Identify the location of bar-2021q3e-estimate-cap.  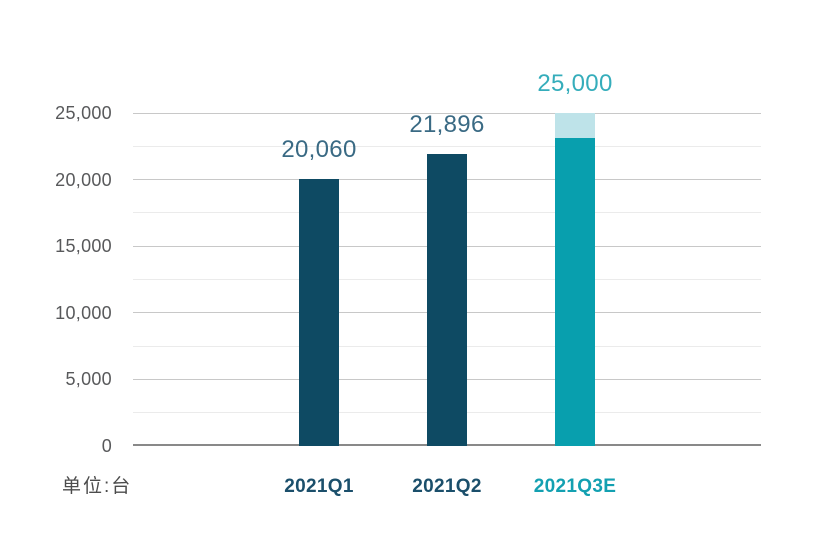
(575, 126).